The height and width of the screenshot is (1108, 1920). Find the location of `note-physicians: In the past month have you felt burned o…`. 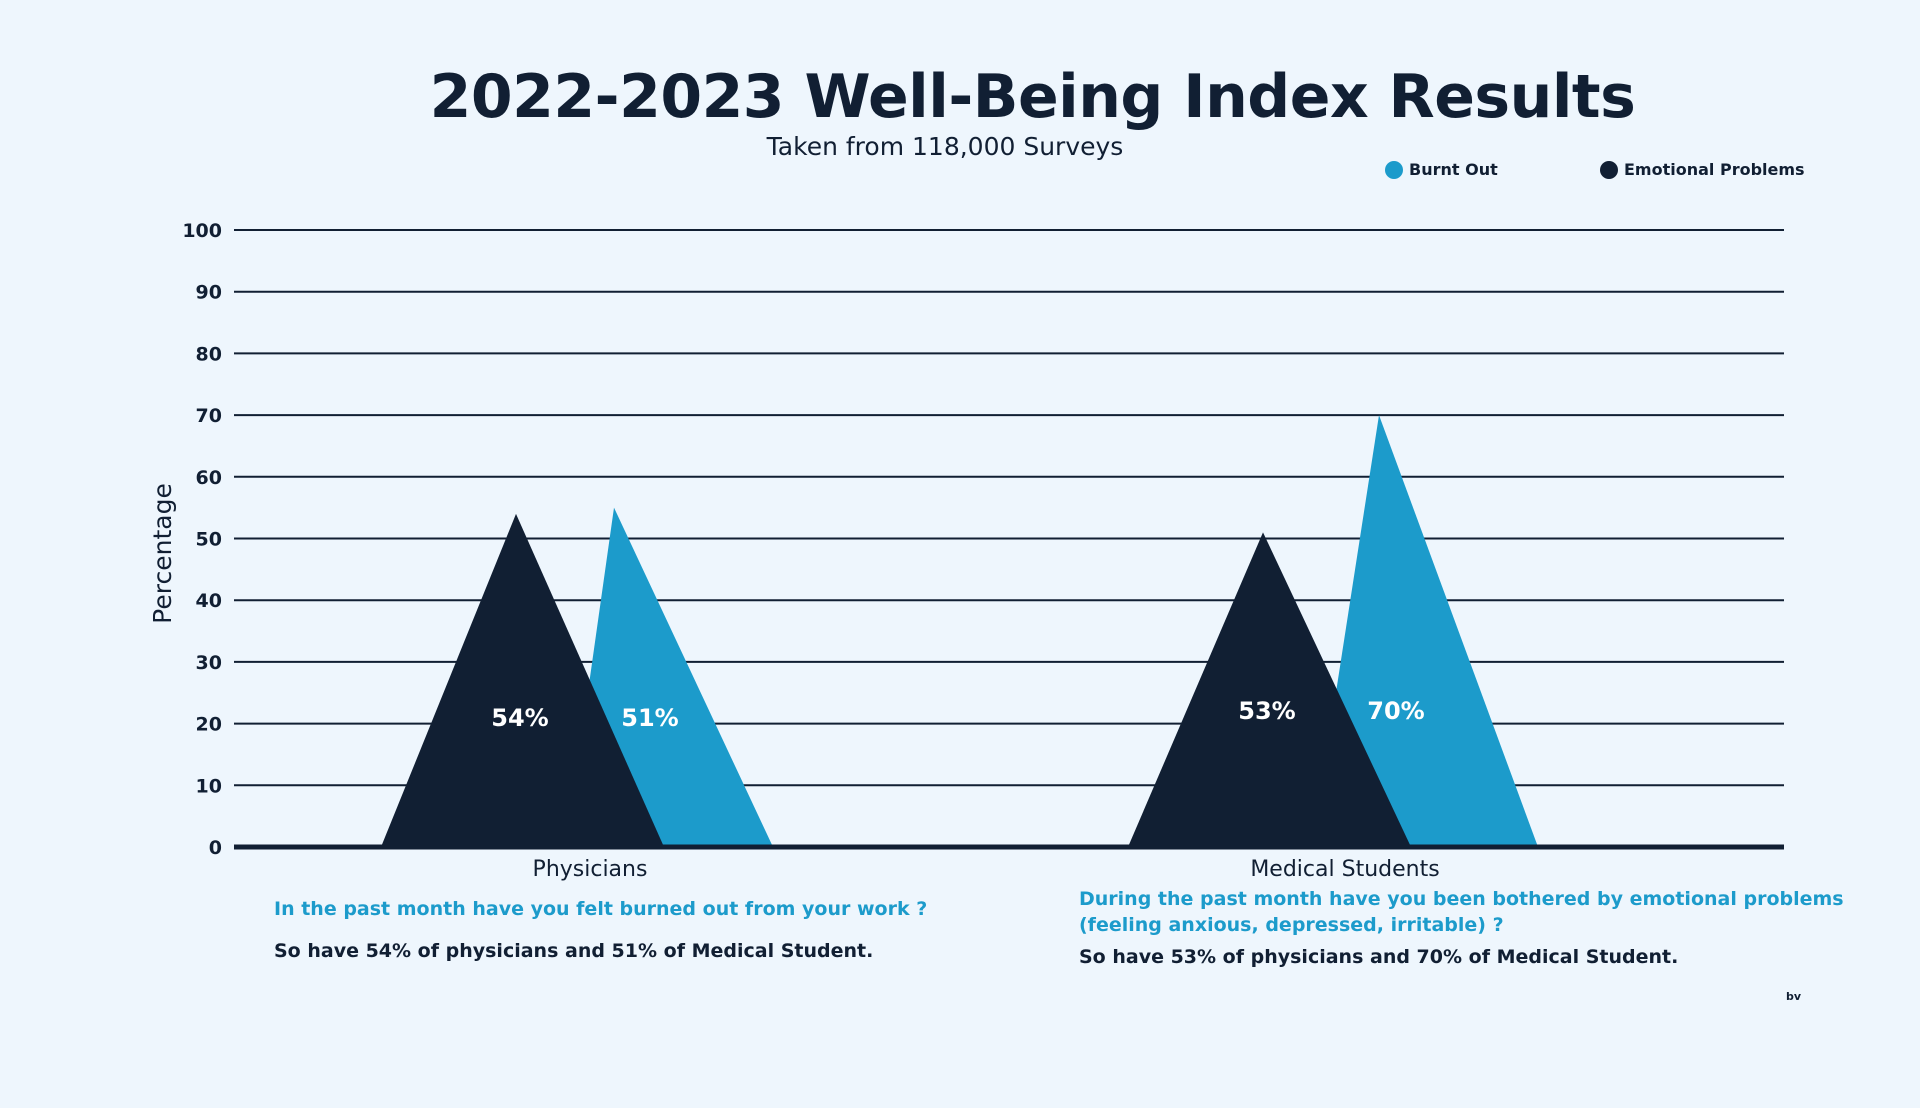

note-physicians: In the past month have you felt burned o… is located at coordinates (600, 930).